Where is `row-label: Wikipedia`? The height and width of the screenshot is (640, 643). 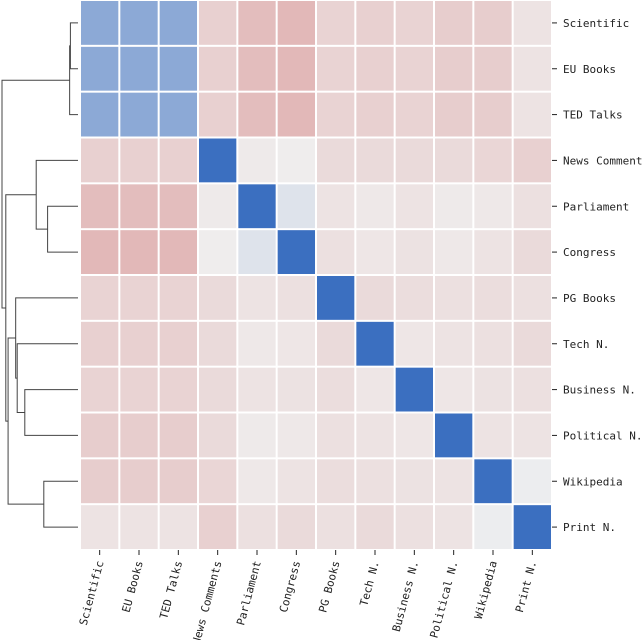 row-label: Wikipedia is located at coordinates (593, 481).